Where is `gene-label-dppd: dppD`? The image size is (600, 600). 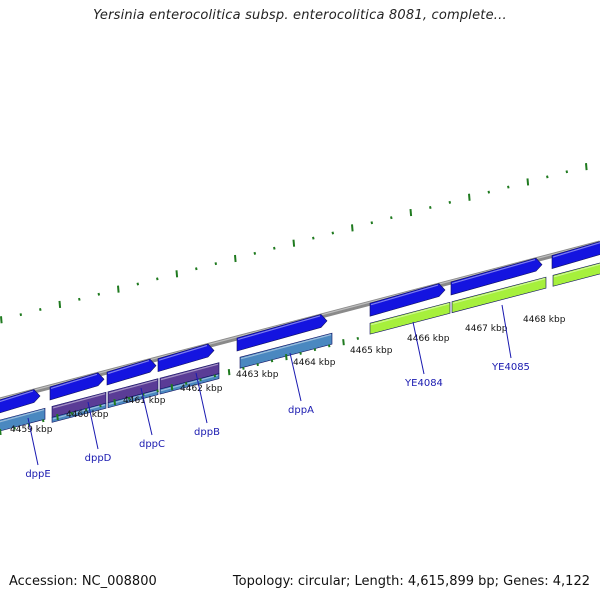 gene-label-dppd: dppD is located at coordinates (98, 458).